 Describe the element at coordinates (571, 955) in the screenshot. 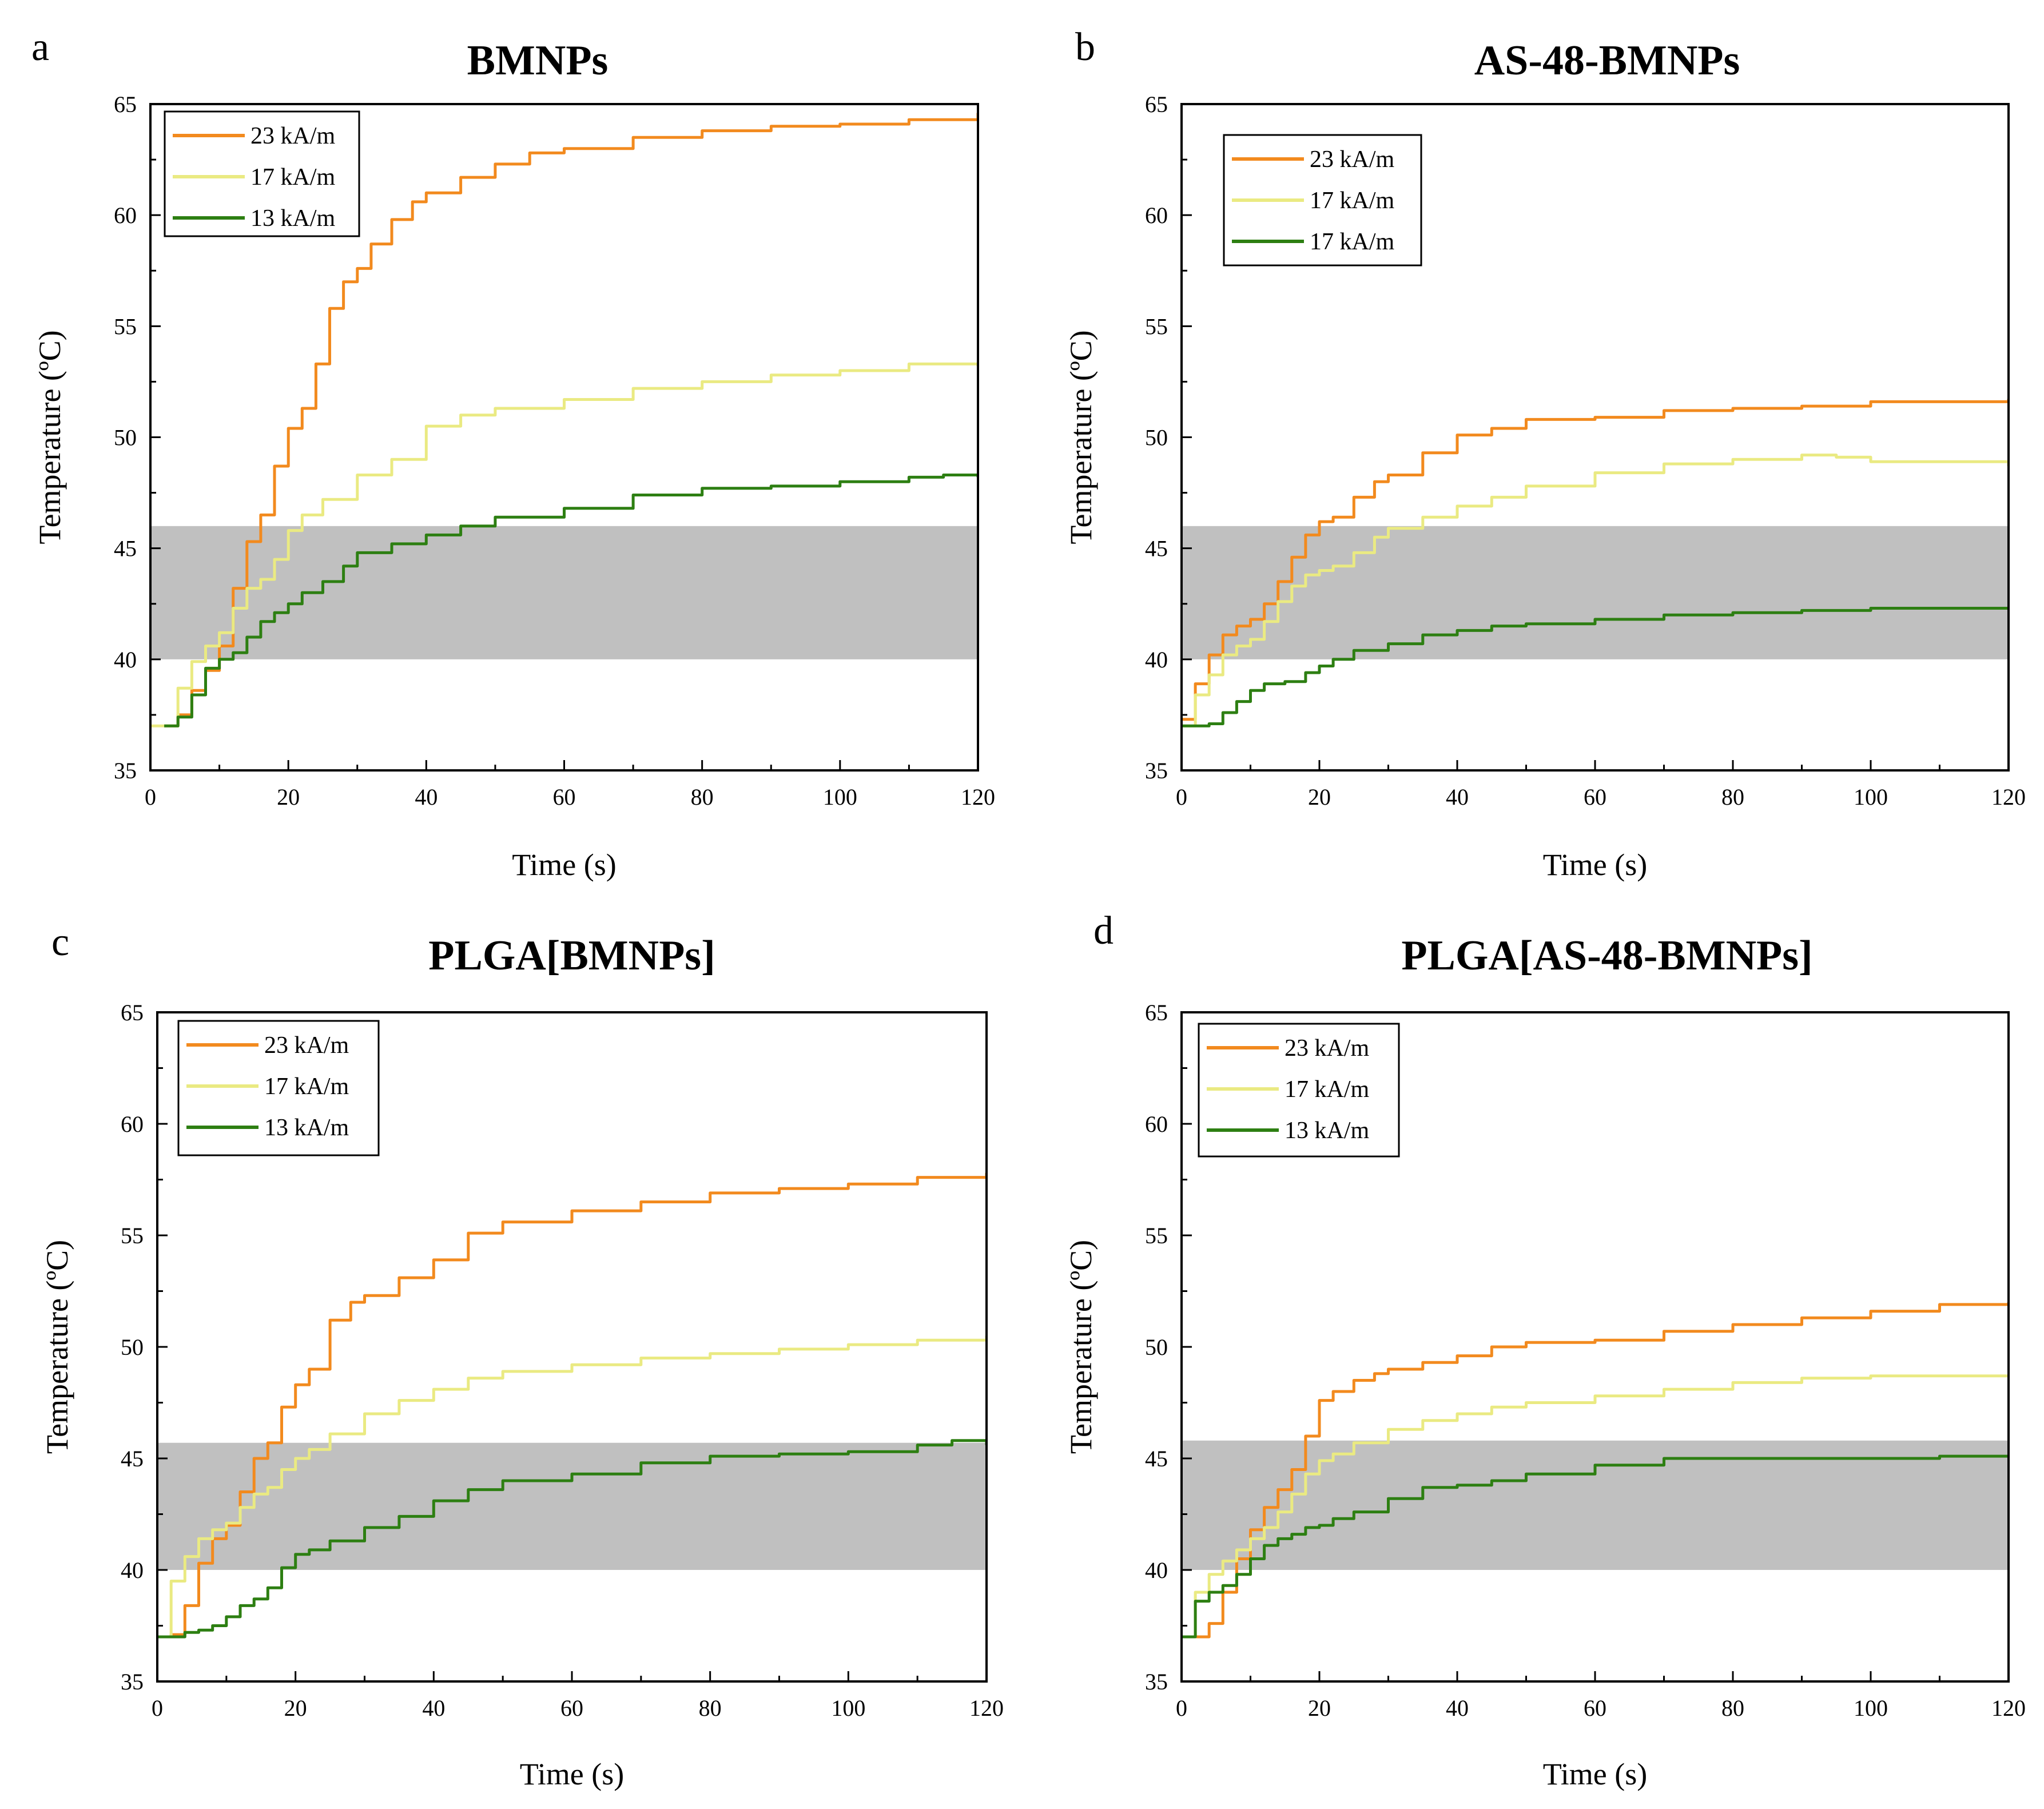

I see `chart-title: PLGA[BMNPs]` at that location.